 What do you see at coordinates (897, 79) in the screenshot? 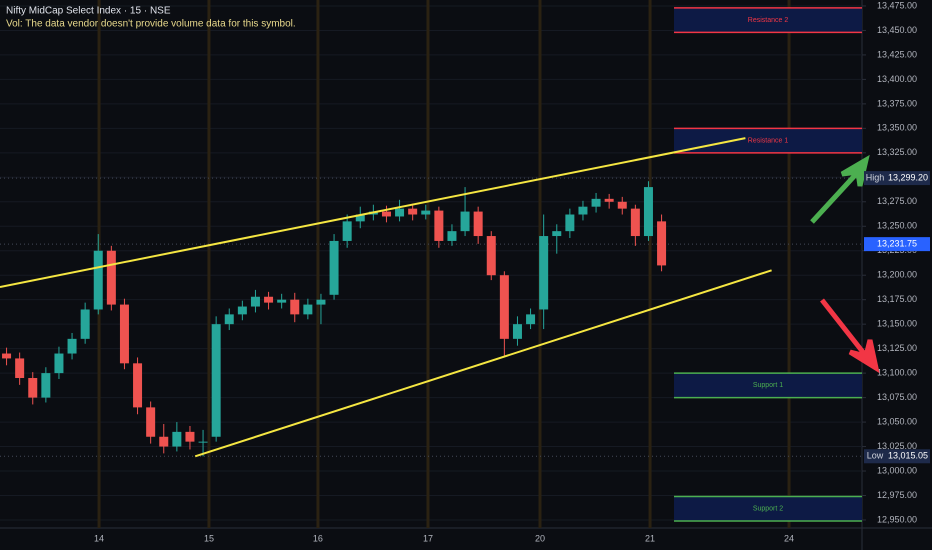
I see `y-tick-label: 13,400.00` at bounding box center [897, 79].